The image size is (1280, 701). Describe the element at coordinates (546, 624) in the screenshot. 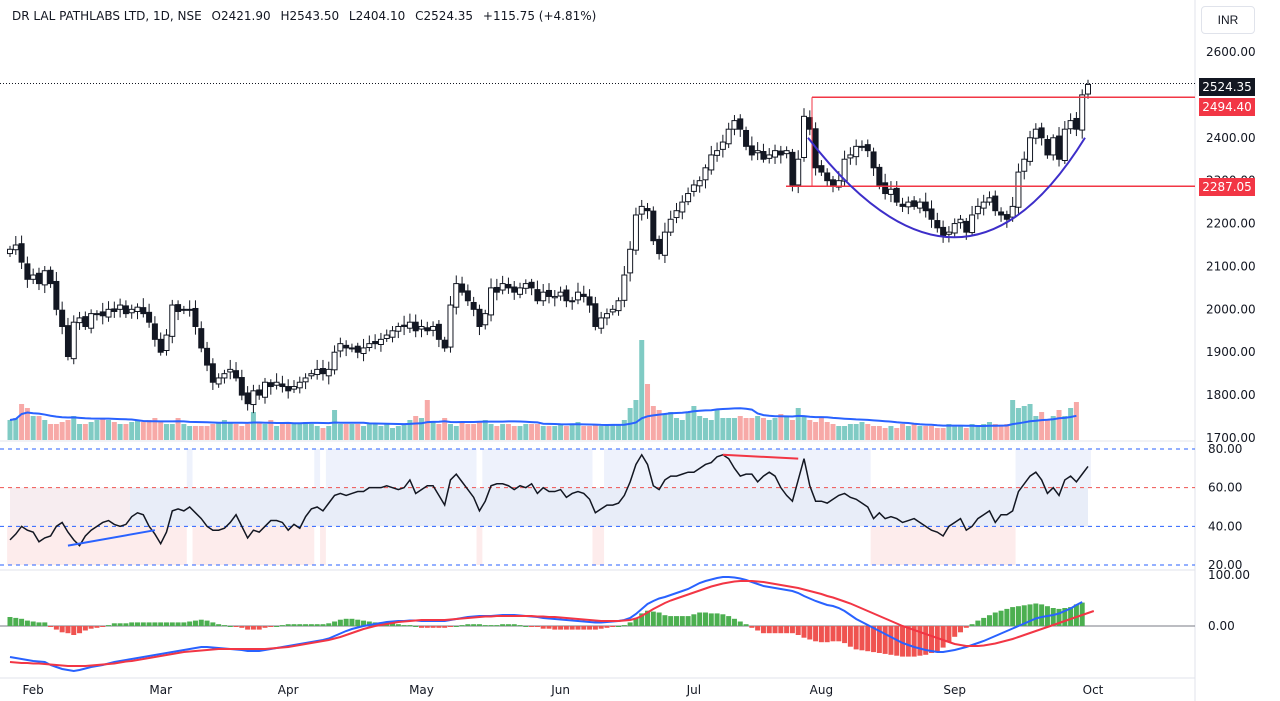

I see `macd-line` at that location.